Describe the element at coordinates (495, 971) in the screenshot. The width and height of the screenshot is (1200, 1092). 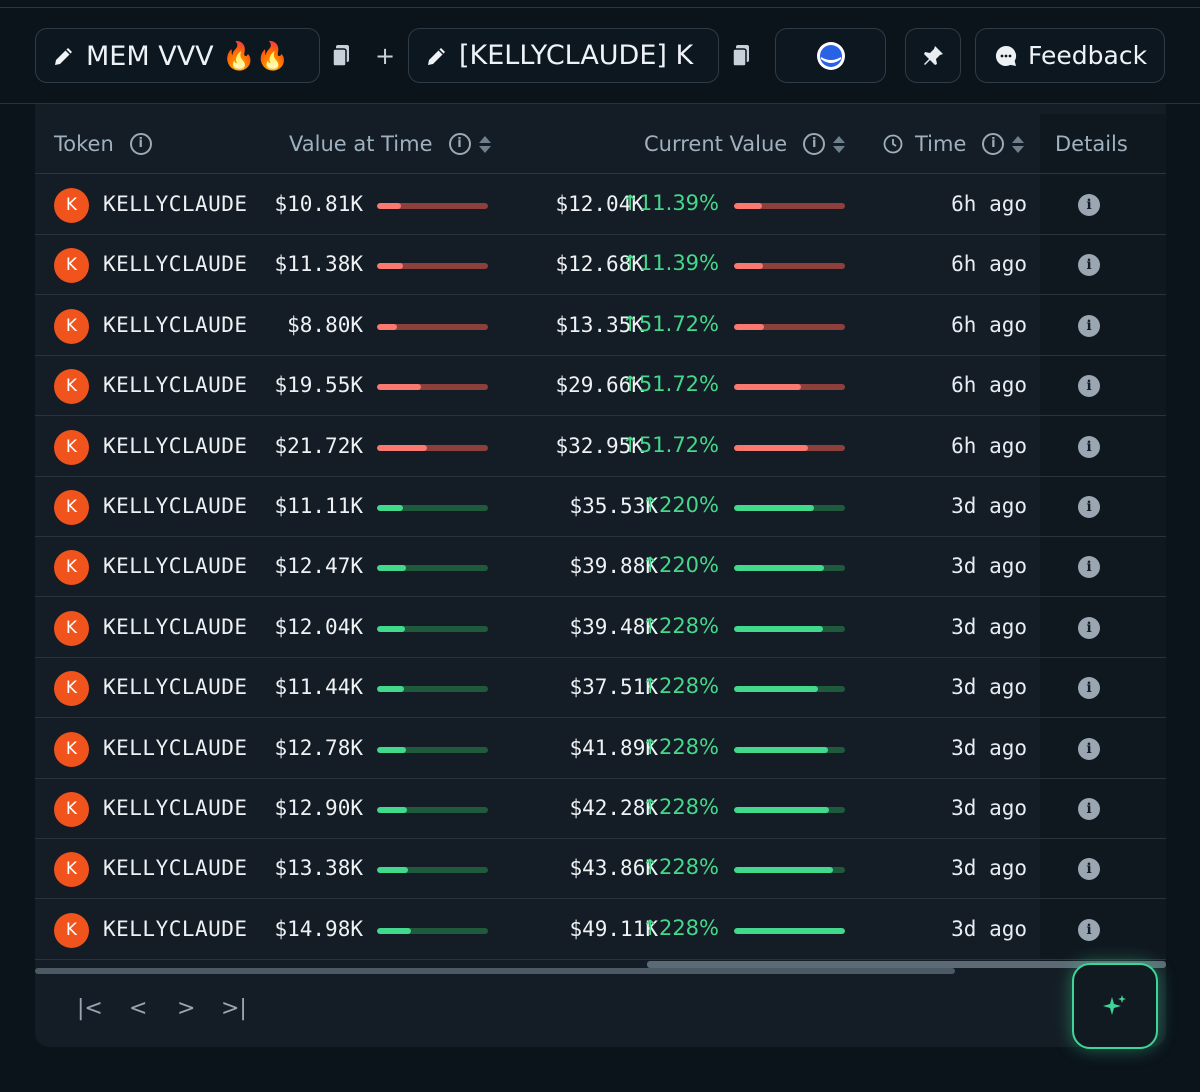
I see `horizontal-scrollbar-track` at that location.